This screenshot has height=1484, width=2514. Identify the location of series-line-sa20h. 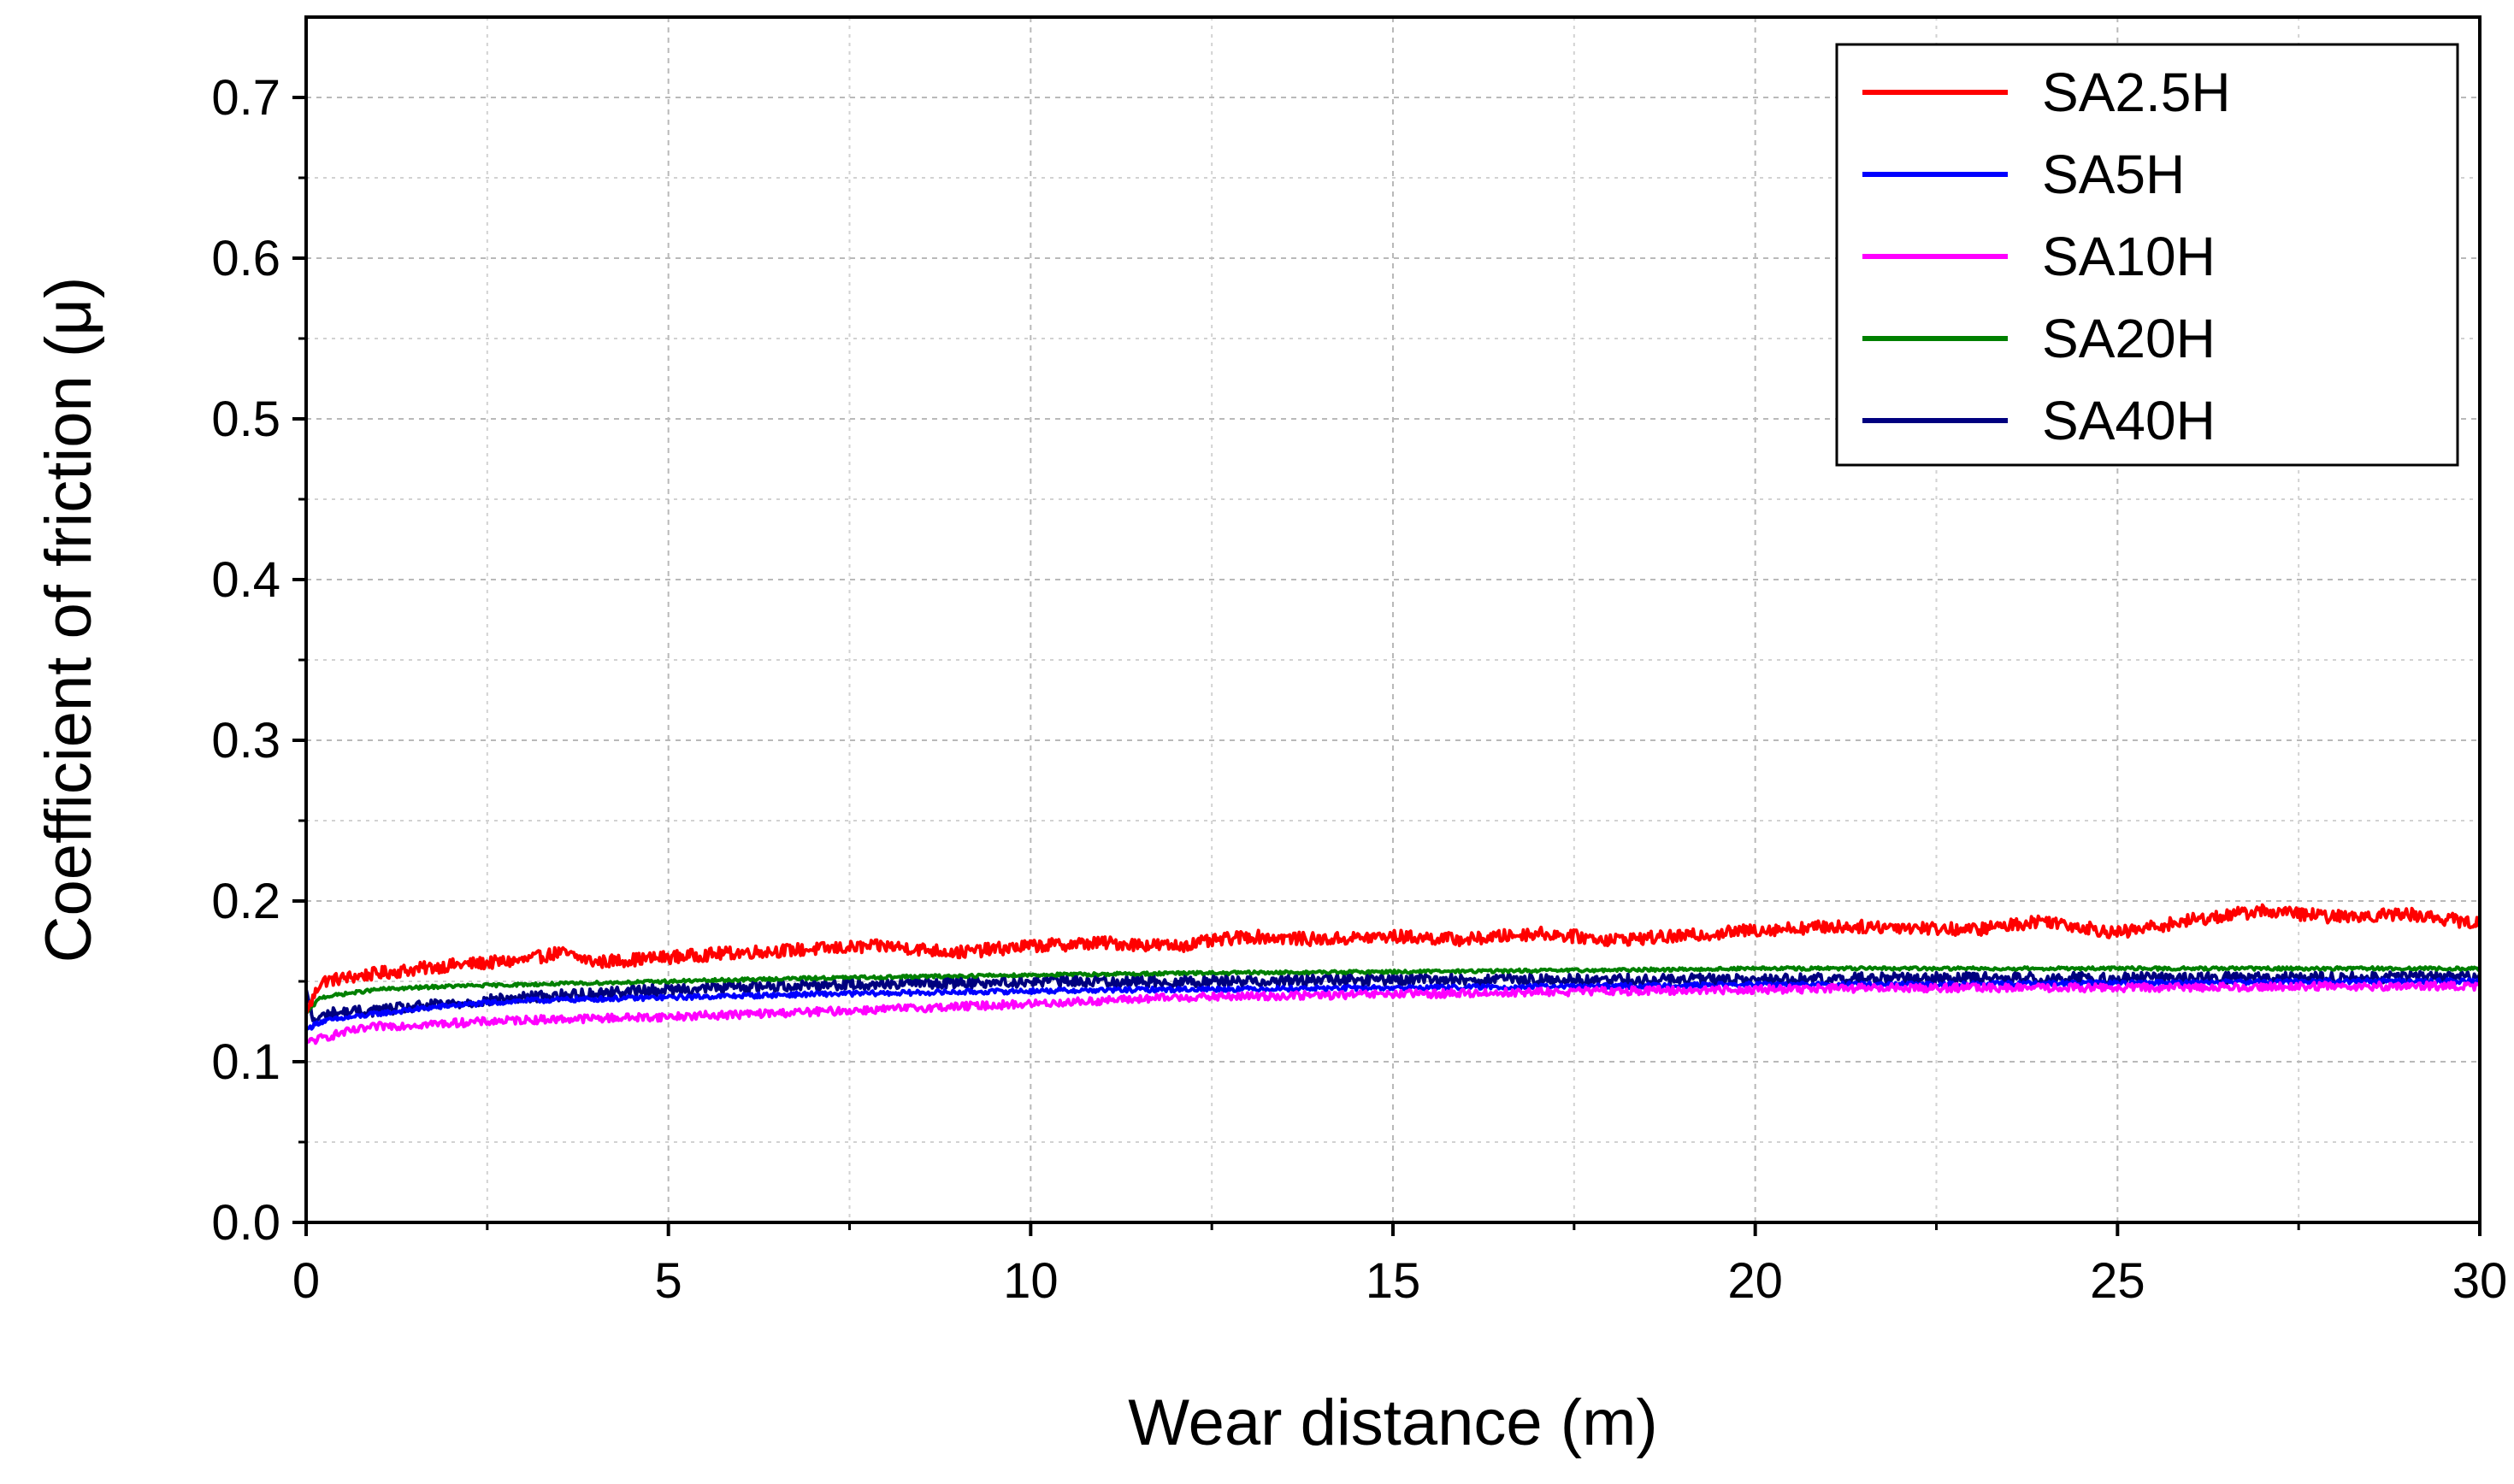
(1393, 990).